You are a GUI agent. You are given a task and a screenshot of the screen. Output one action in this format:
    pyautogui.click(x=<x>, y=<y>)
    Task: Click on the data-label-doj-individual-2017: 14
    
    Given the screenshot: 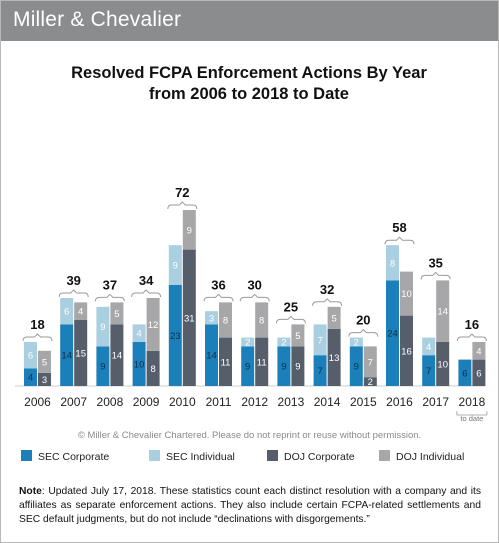 What is the action you would take?
    pyautogui.click(x=442, y=312)
    